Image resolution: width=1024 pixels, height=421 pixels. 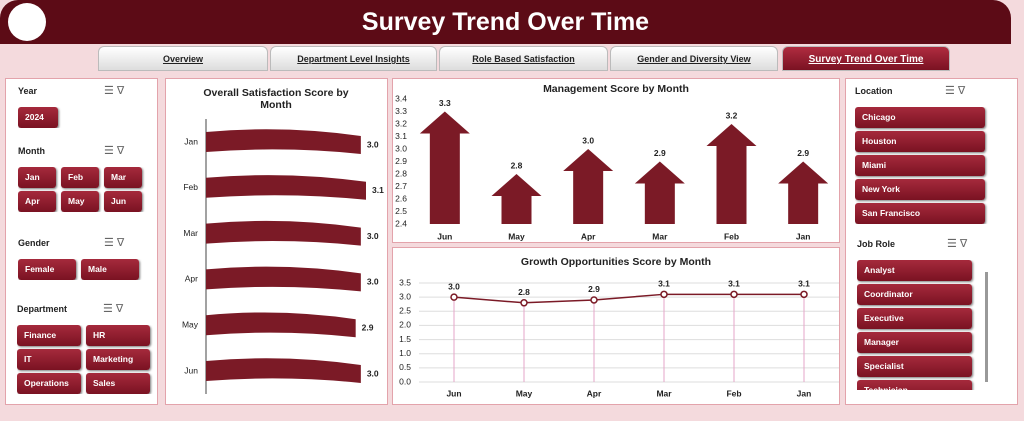 I want to click on y-tick-label: 3.4, so click(x=401, y=98).